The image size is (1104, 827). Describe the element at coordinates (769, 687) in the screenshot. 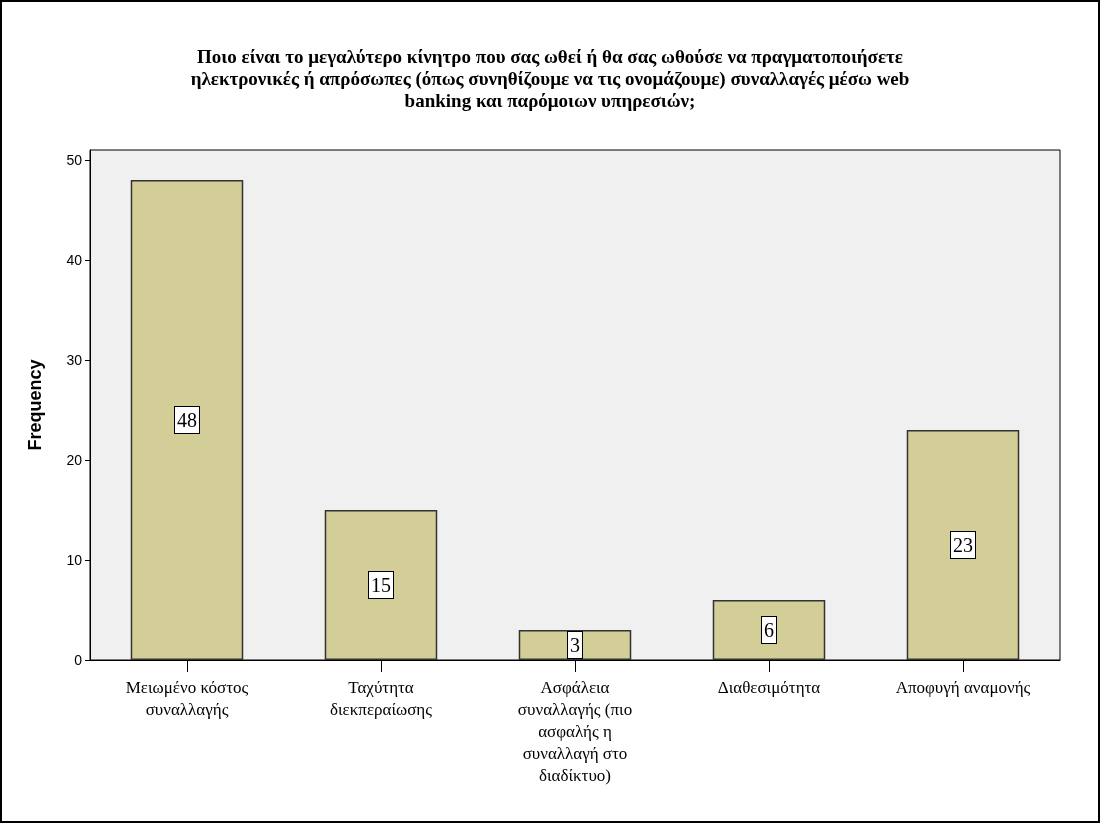

I see `x-tick-label: Διαθεσιμότητα` at that location.